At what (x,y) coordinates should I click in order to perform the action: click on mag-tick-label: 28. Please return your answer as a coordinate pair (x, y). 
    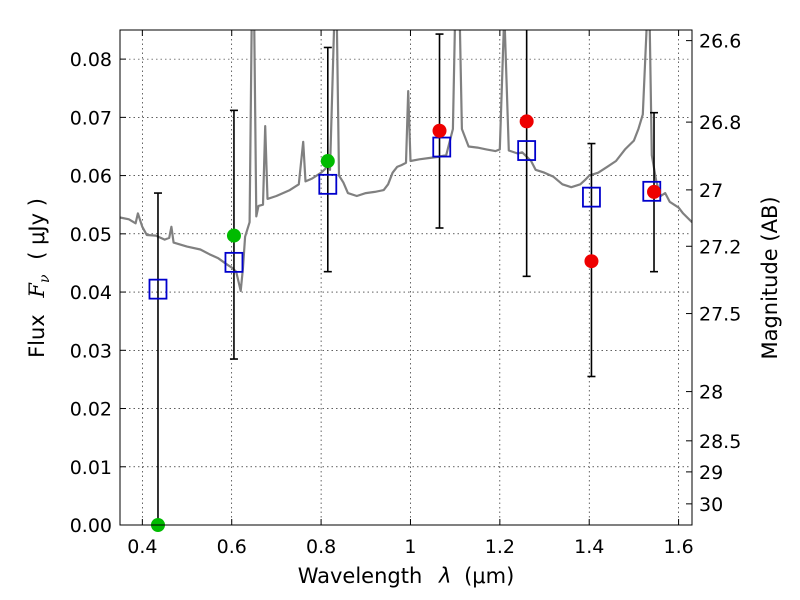
    Looking at the image, I should click on (711, 393).